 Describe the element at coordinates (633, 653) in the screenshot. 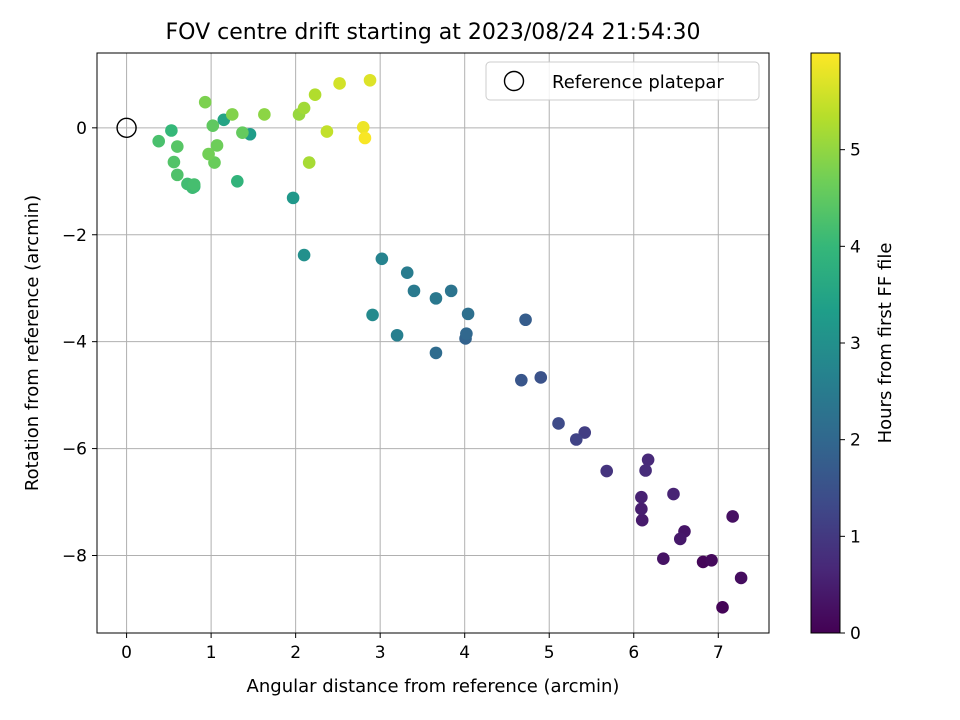

I see `x-tick-label: 6` at that location.